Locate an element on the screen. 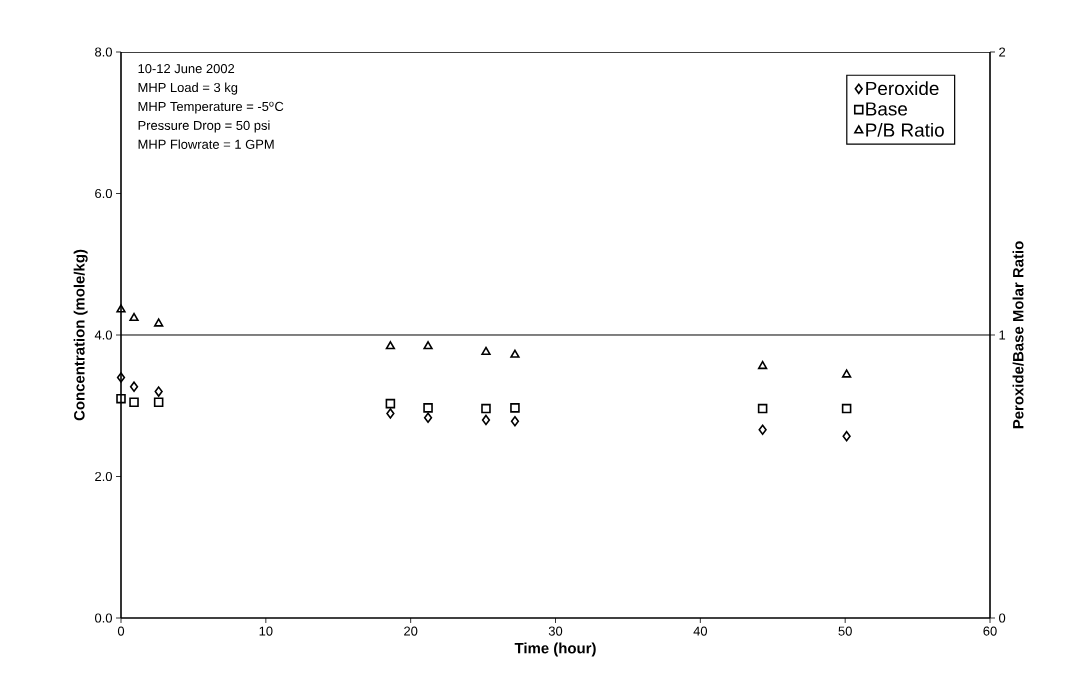 This screenshot has width=1067, height=688. annotation: MHP Load = 3 kg is located at coordinates (188, 88).